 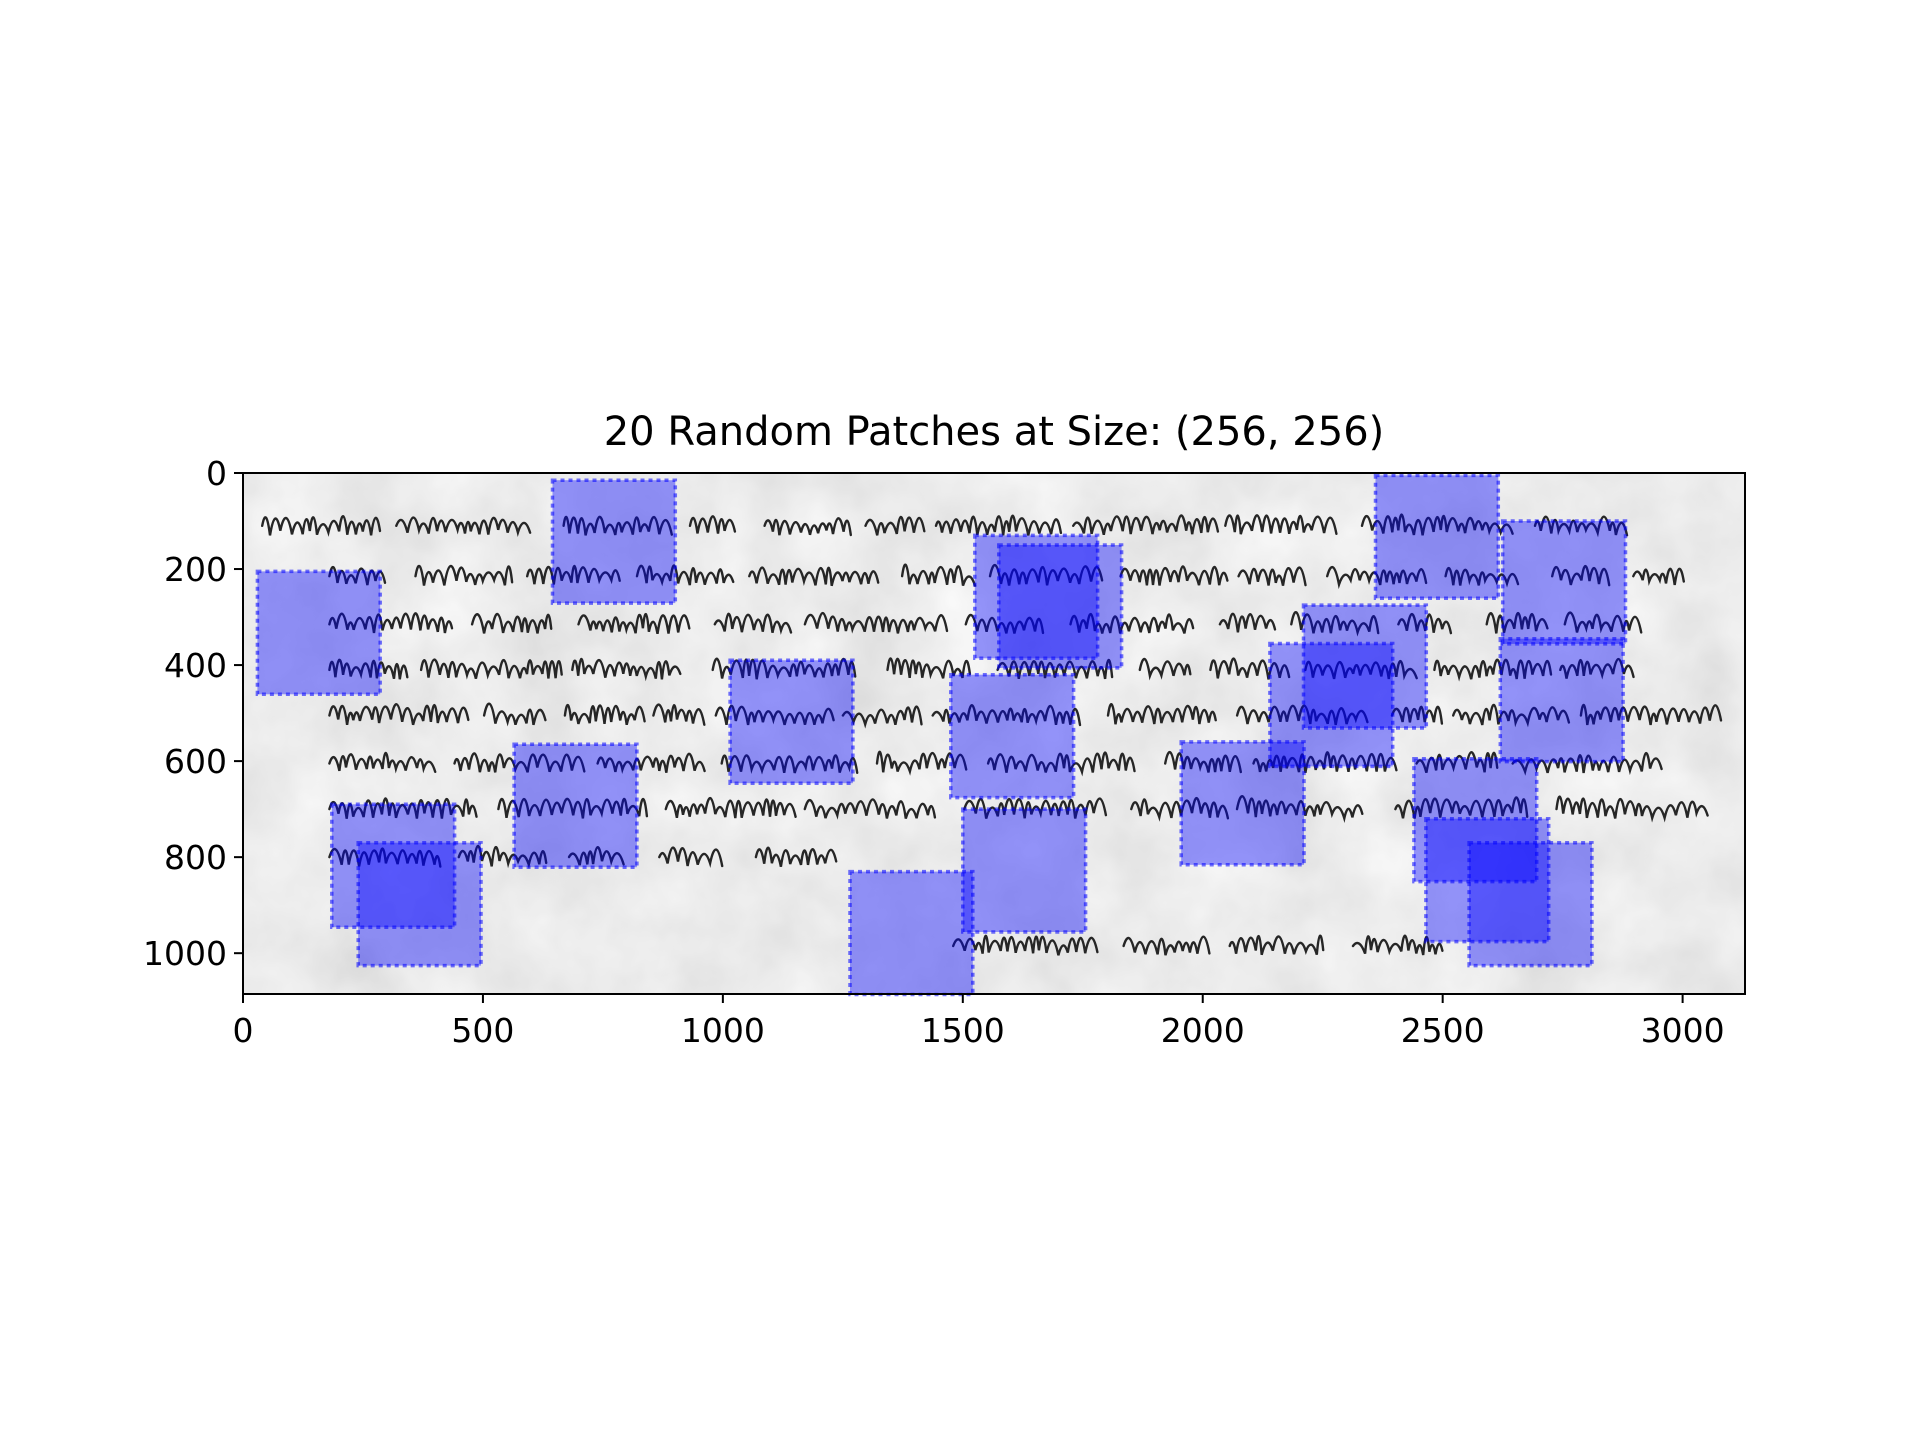 I want to click on y-tick-label: 400, so click(x=195, y=665).